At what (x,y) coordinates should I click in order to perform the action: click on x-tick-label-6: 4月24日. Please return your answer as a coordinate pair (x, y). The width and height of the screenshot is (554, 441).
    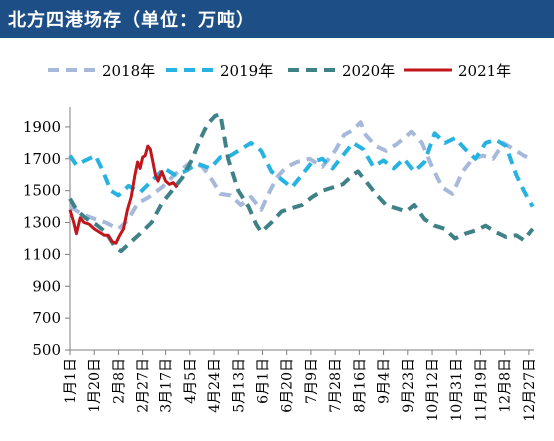
    Looking at the image, I should click on (215, 385).